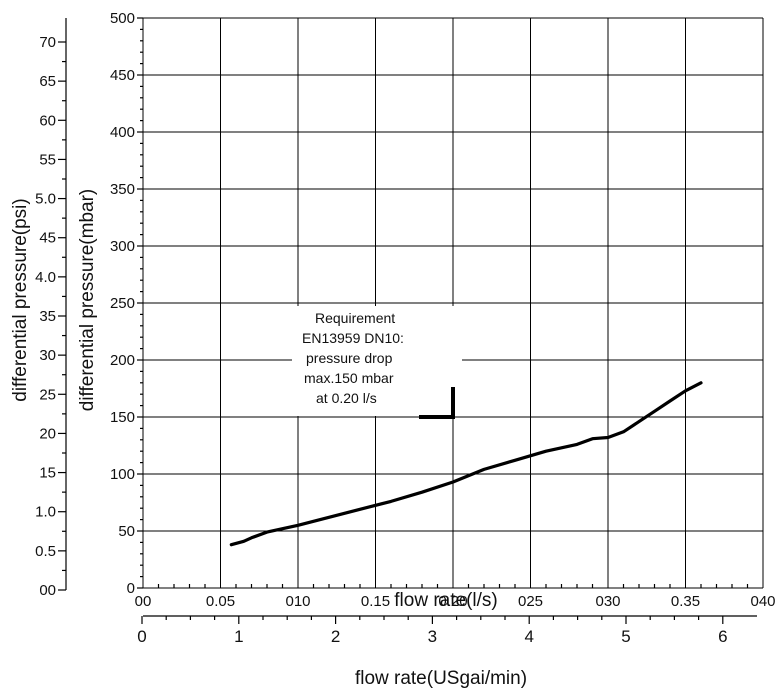 The width and height of the screenshot is (781, 690). What do you see at coordinates (131, 588) in the screenshot?
I see `y-tick-label: 0` at bounding box center [131, 588].